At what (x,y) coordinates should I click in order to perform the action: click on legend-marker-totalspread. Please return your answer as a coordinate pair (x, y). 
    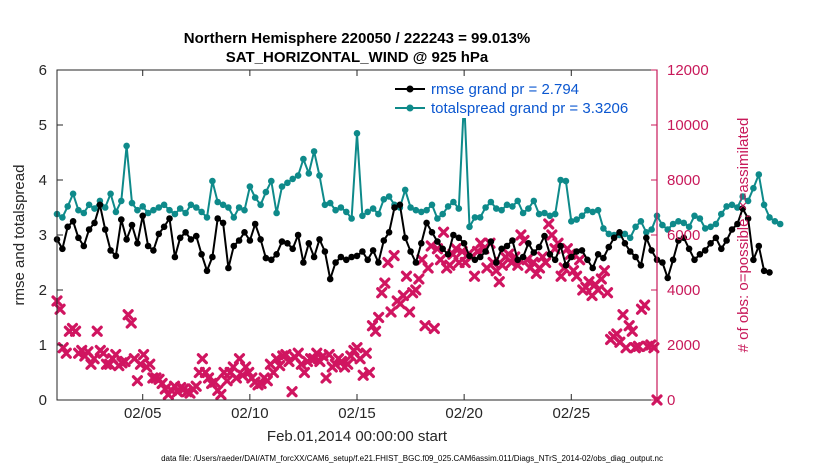
    Looking at the image, I should click on (410, 108).